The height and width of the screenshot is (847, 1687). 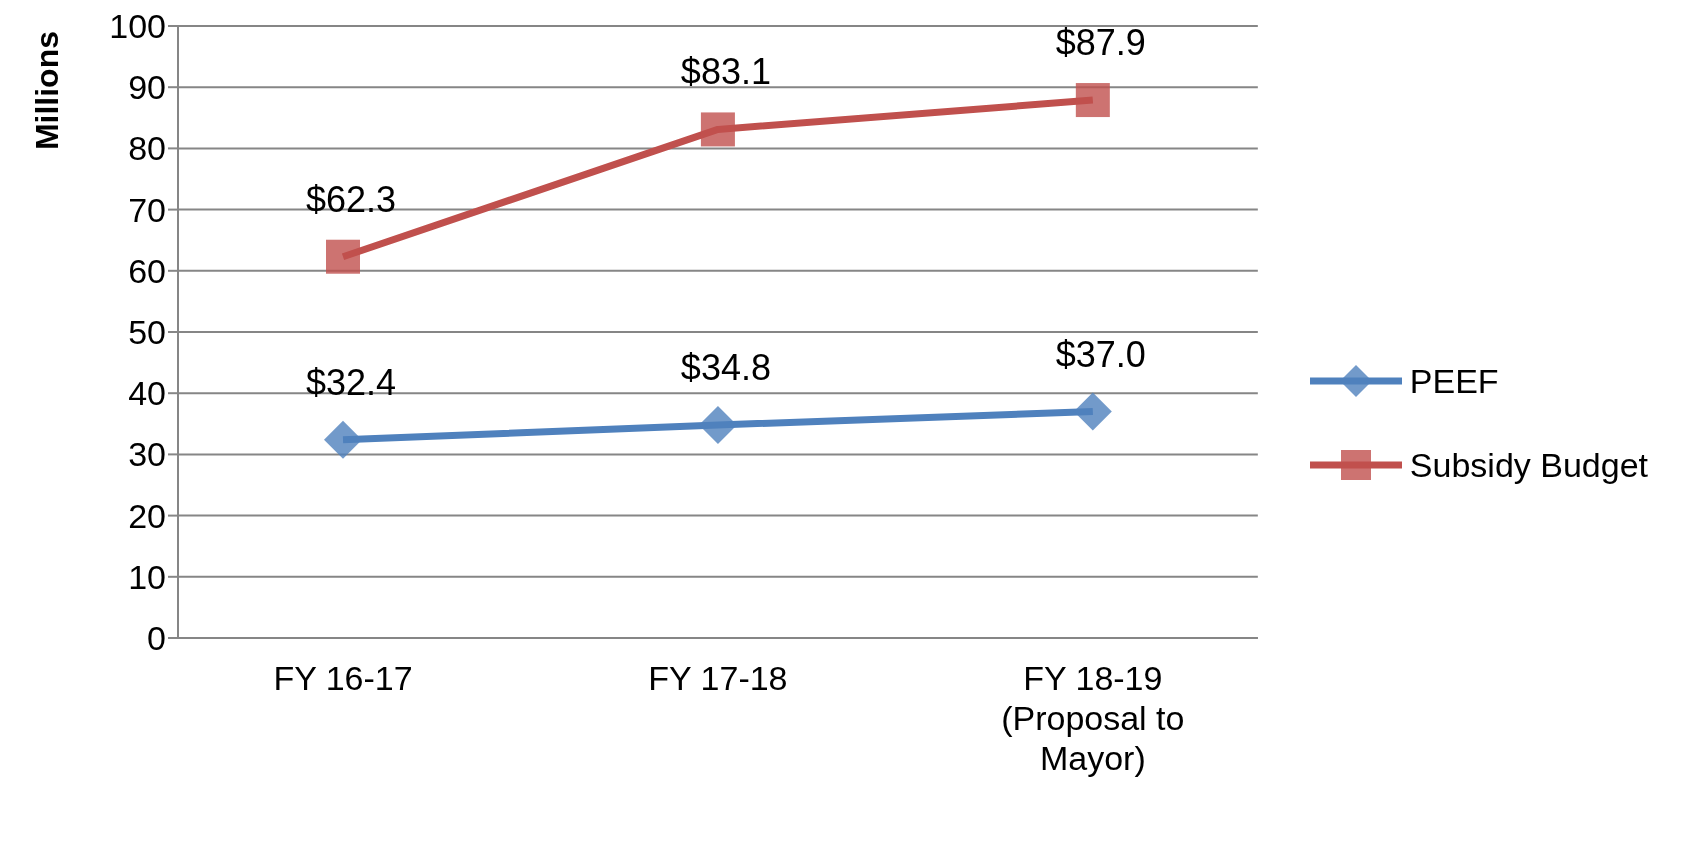 I want to click on data-label: $83.1, so click(x=725, y=72).